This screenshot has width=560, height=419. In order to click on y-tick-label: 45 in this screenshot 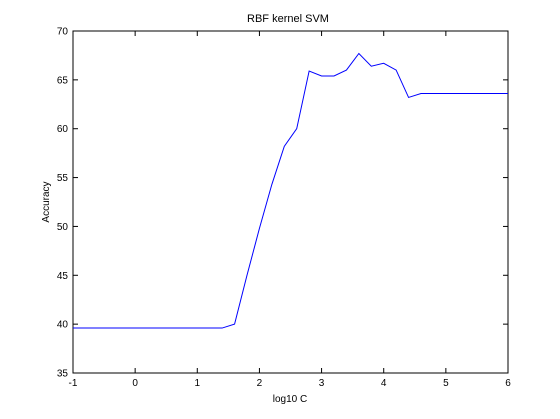, I will do `click(63, 276)`.